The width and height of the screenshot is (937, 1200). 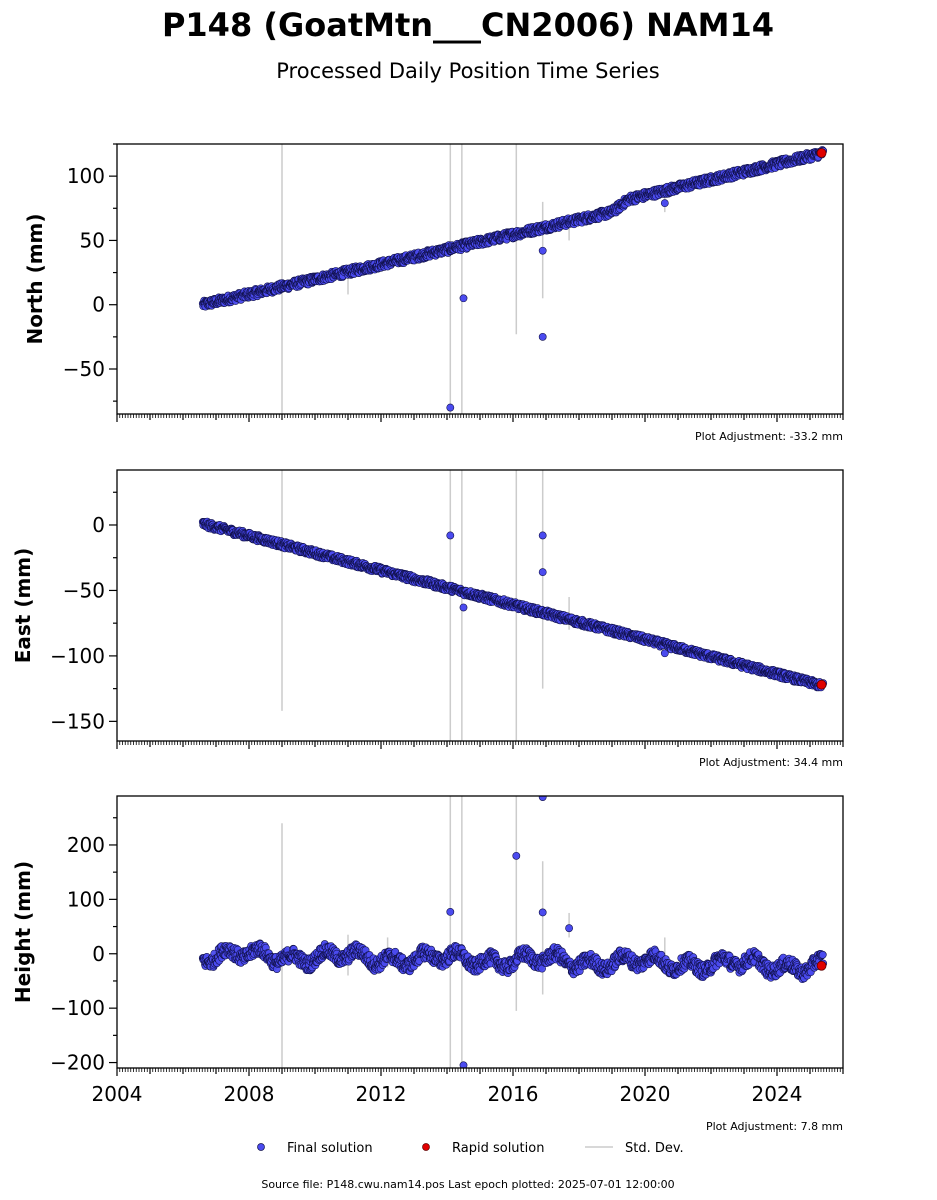 I want to click on final-solution-point, so click(x=822, y=954).